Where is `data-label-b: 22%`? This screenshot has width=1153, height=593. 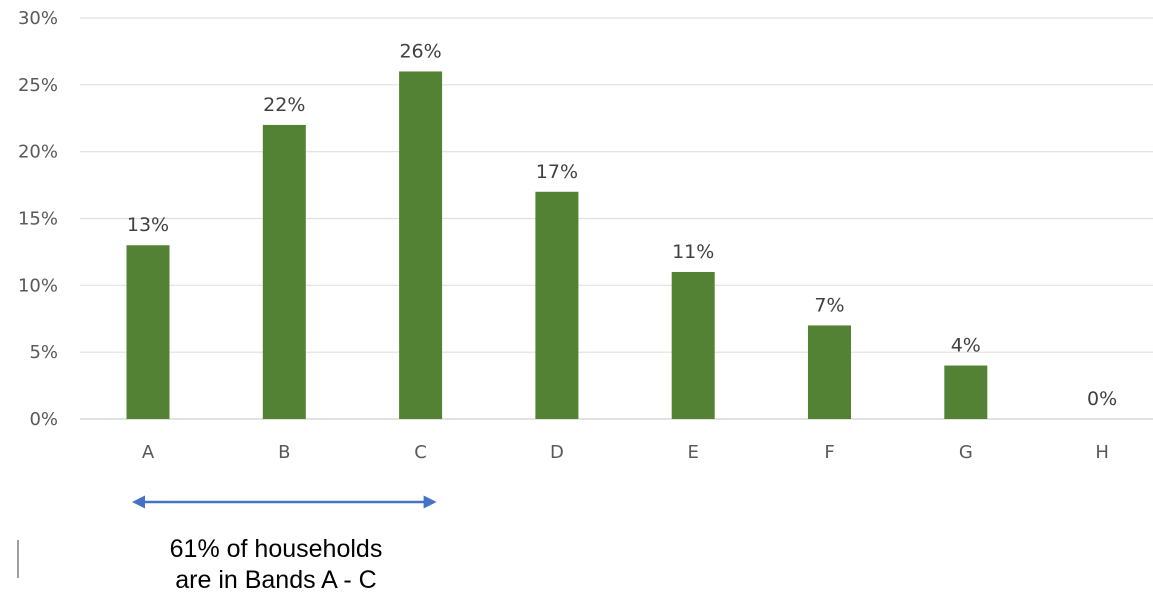
data-label-b: 22% is located at coordinates (284, 105).